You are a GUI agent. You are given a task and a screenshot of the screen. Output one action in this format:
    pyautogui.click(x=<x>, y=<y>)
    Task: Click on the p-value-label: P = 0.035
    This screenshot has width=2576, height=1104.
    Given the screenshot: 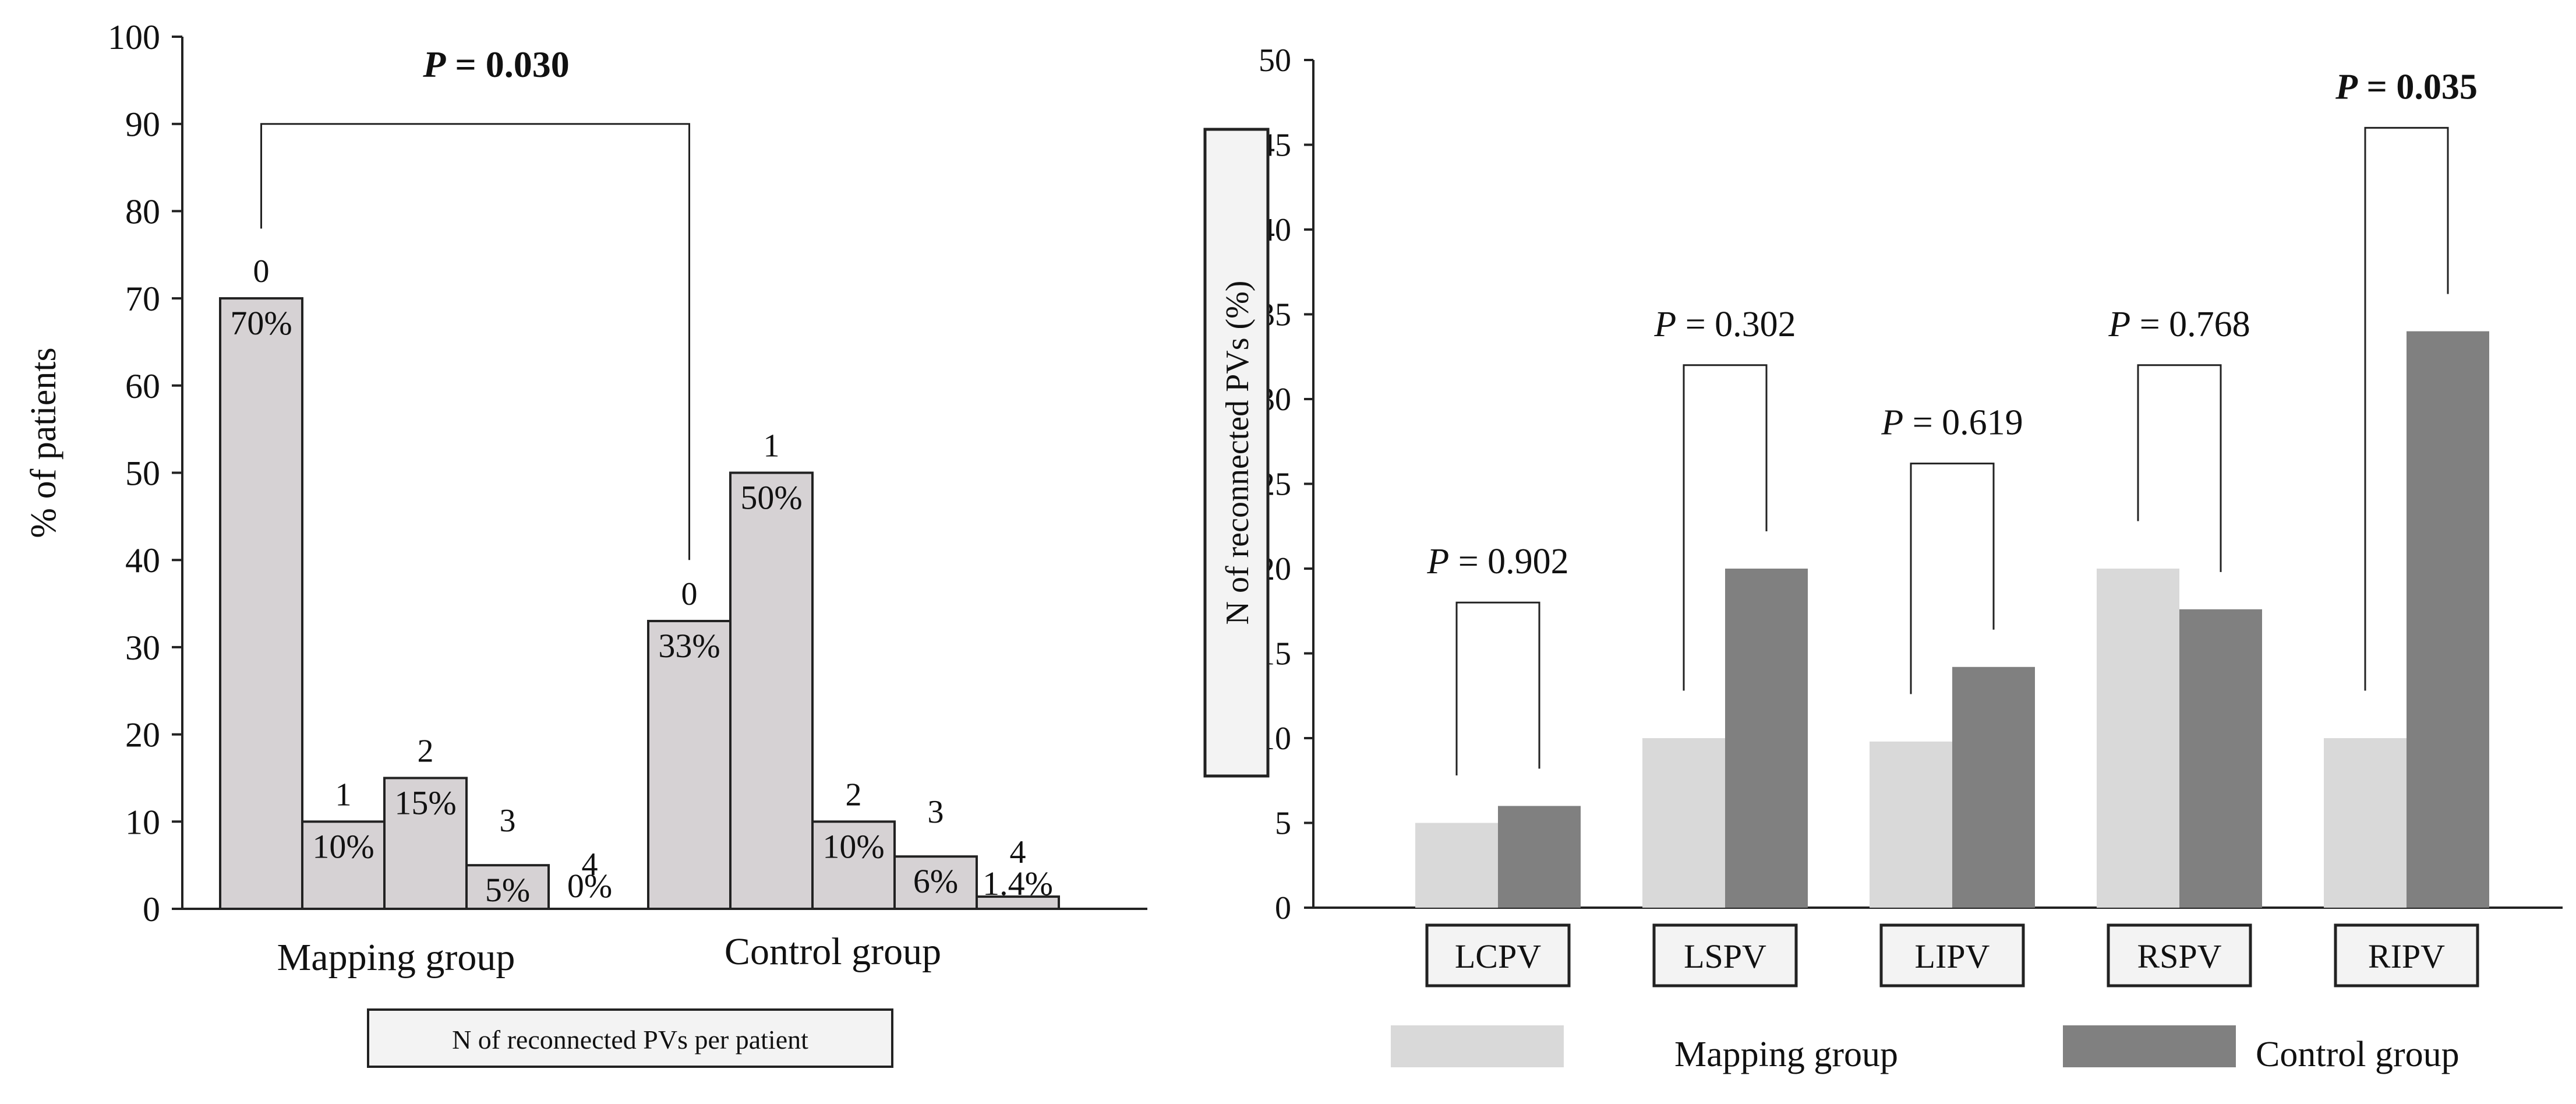 What is the action you would take?
    pyautogui.click(x=2406, y=87)
    